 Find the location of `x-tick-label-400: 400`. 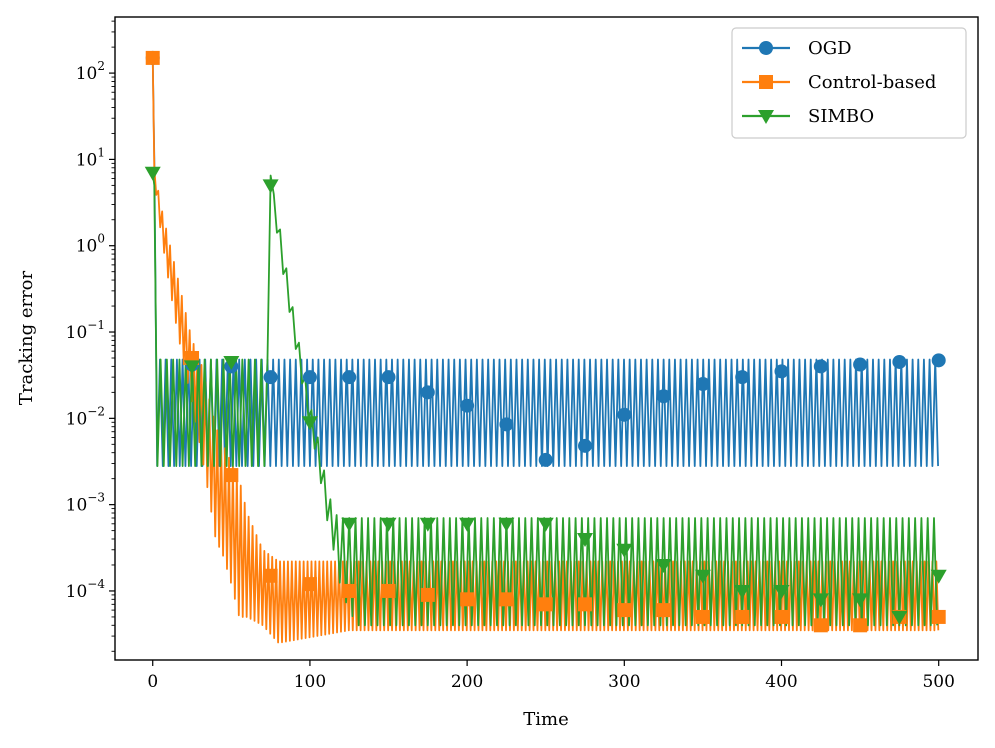

x-tick-label-400: 400 is located at coordinates (781, 682).